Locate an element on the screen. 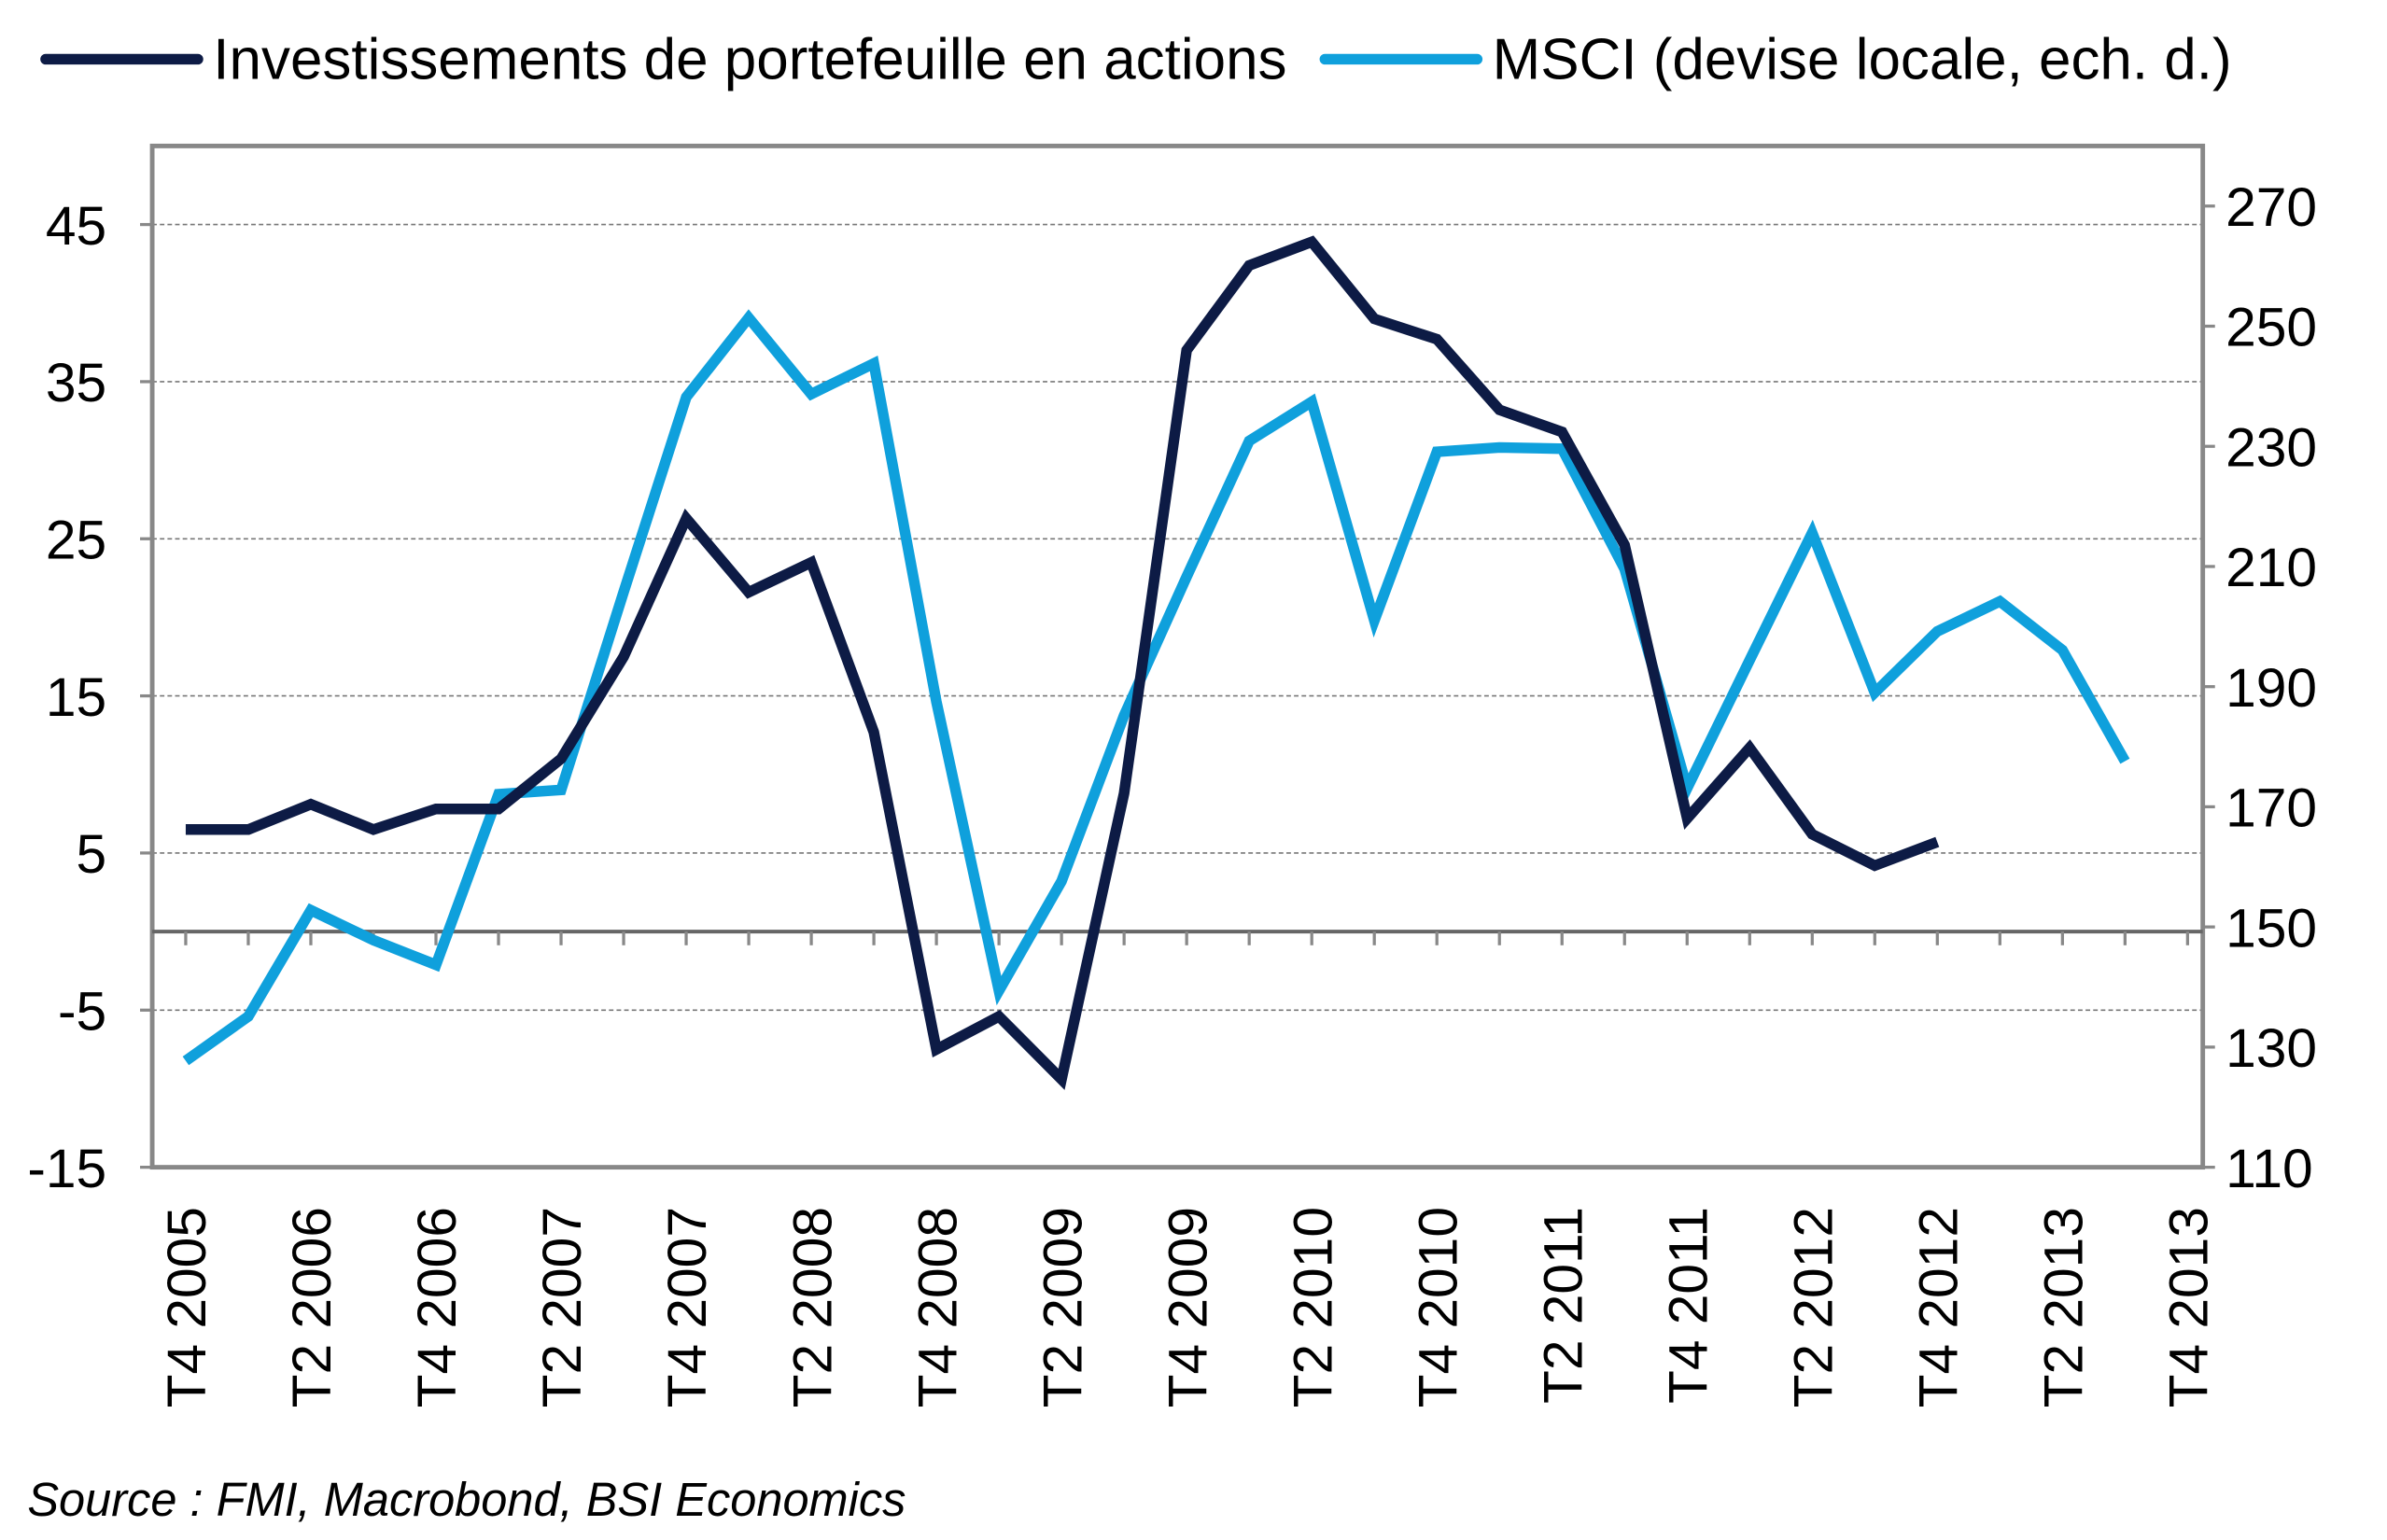  x-tick-label: T2 2010 is located at coordinates (1313, 1307).